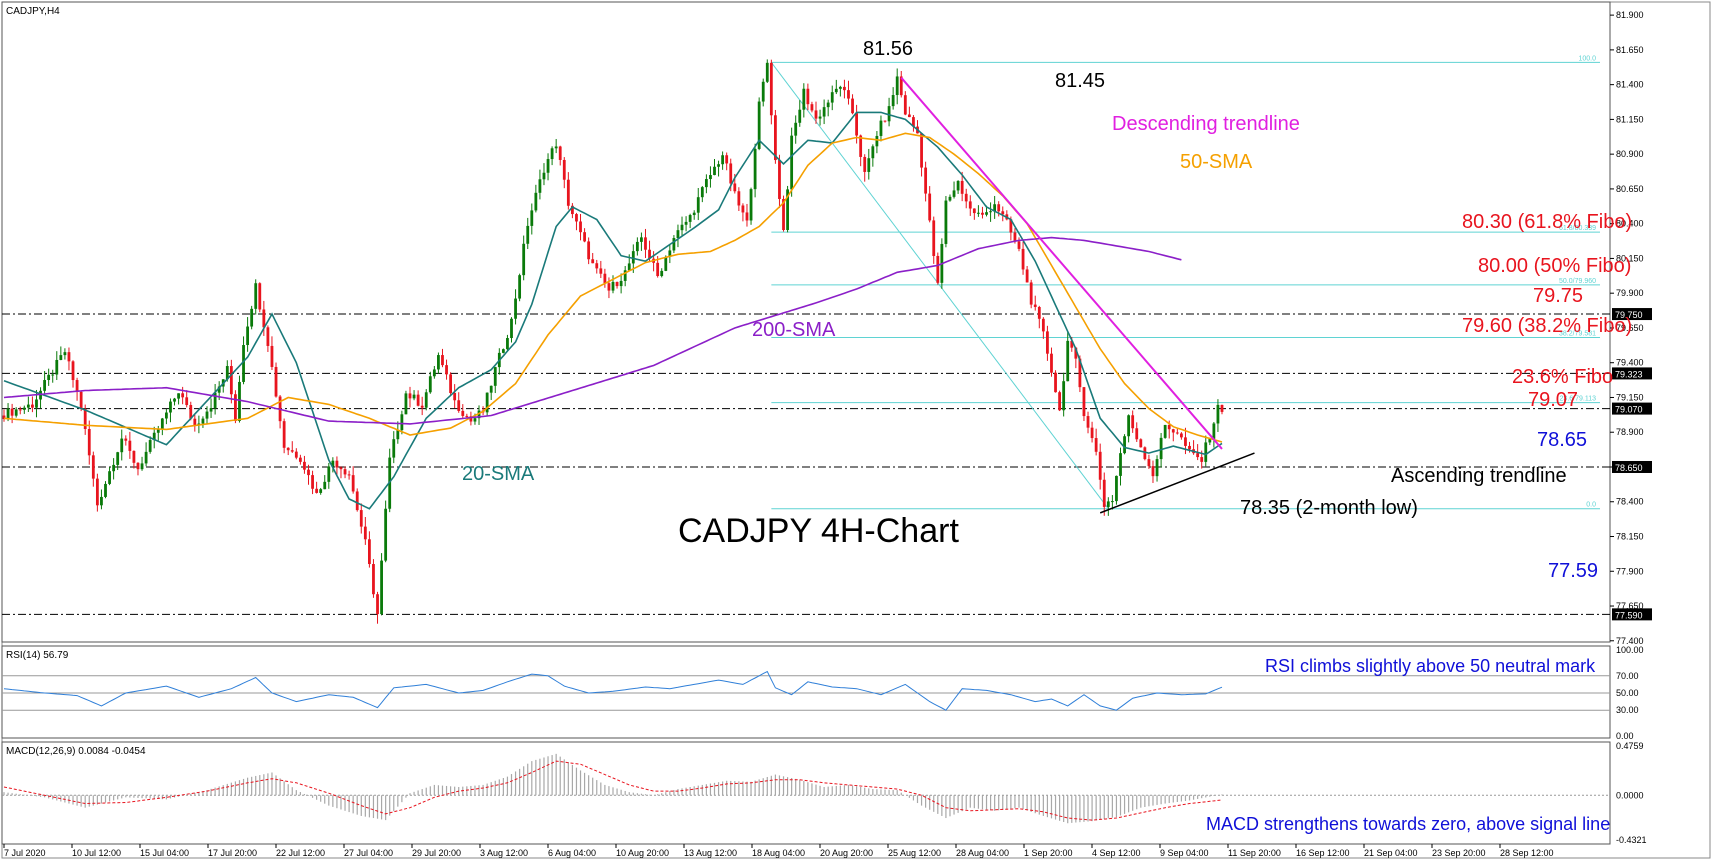  I want to click on price-tick-label: 79.900, so click(1630, 293).